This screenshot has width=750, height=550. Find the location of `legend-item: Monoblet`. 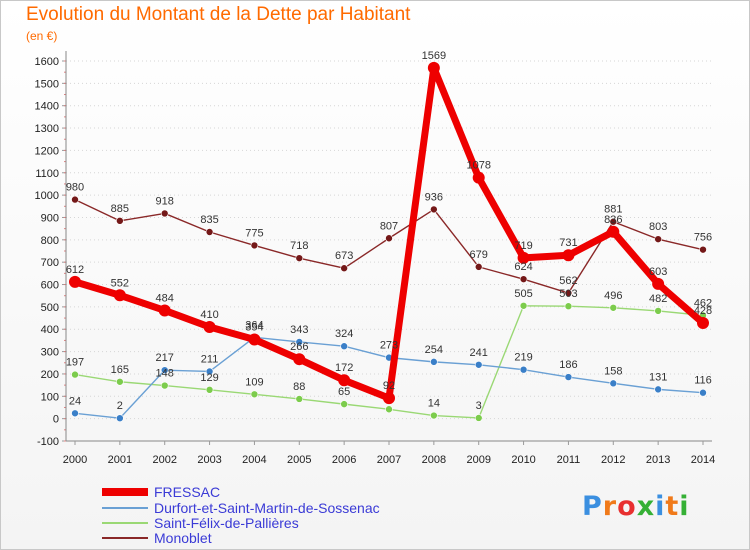

legend-item: Monoblet is located at coordinates (157, 538).